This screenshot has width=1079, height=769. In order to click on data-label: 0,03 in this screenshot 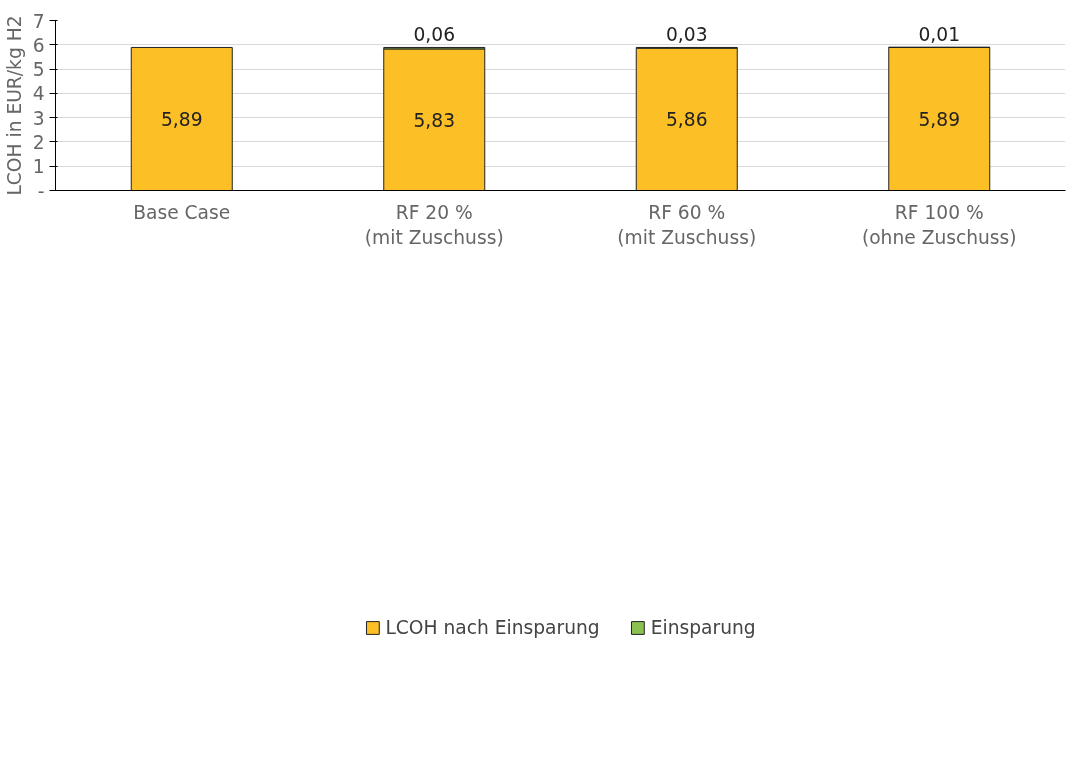, I will do `click(686, 35)`.